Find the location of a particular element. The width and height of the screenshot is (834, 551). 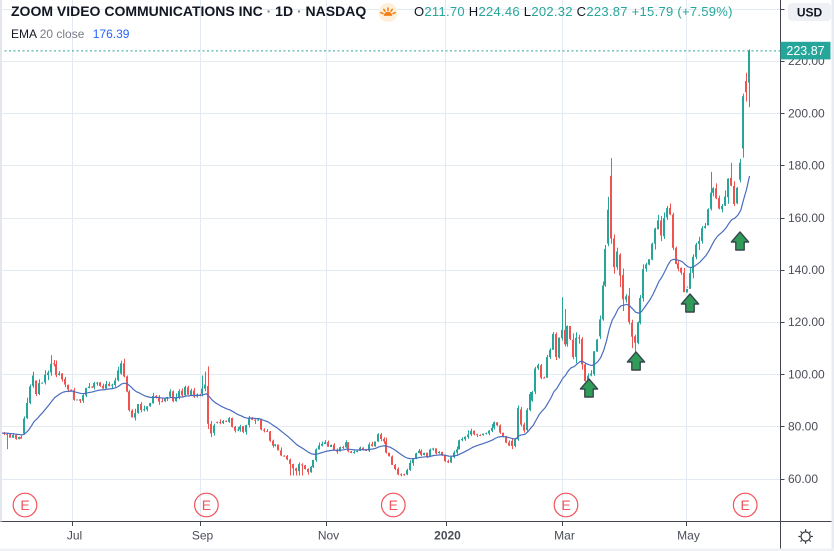

svg-text: 60.00 is located at coordinates (803, 479).